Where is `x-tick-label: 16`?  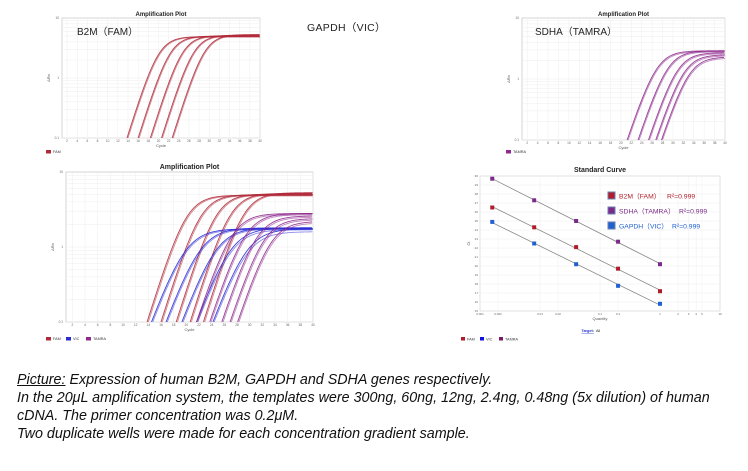
x-tick-label: 16 is located at coordinates (161, 325).